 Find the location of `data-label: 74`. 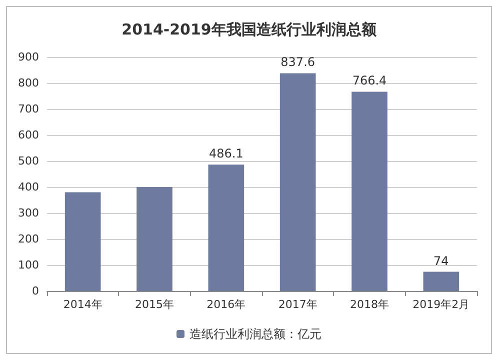

data-label: 74 is located at coordinates (441, 261).